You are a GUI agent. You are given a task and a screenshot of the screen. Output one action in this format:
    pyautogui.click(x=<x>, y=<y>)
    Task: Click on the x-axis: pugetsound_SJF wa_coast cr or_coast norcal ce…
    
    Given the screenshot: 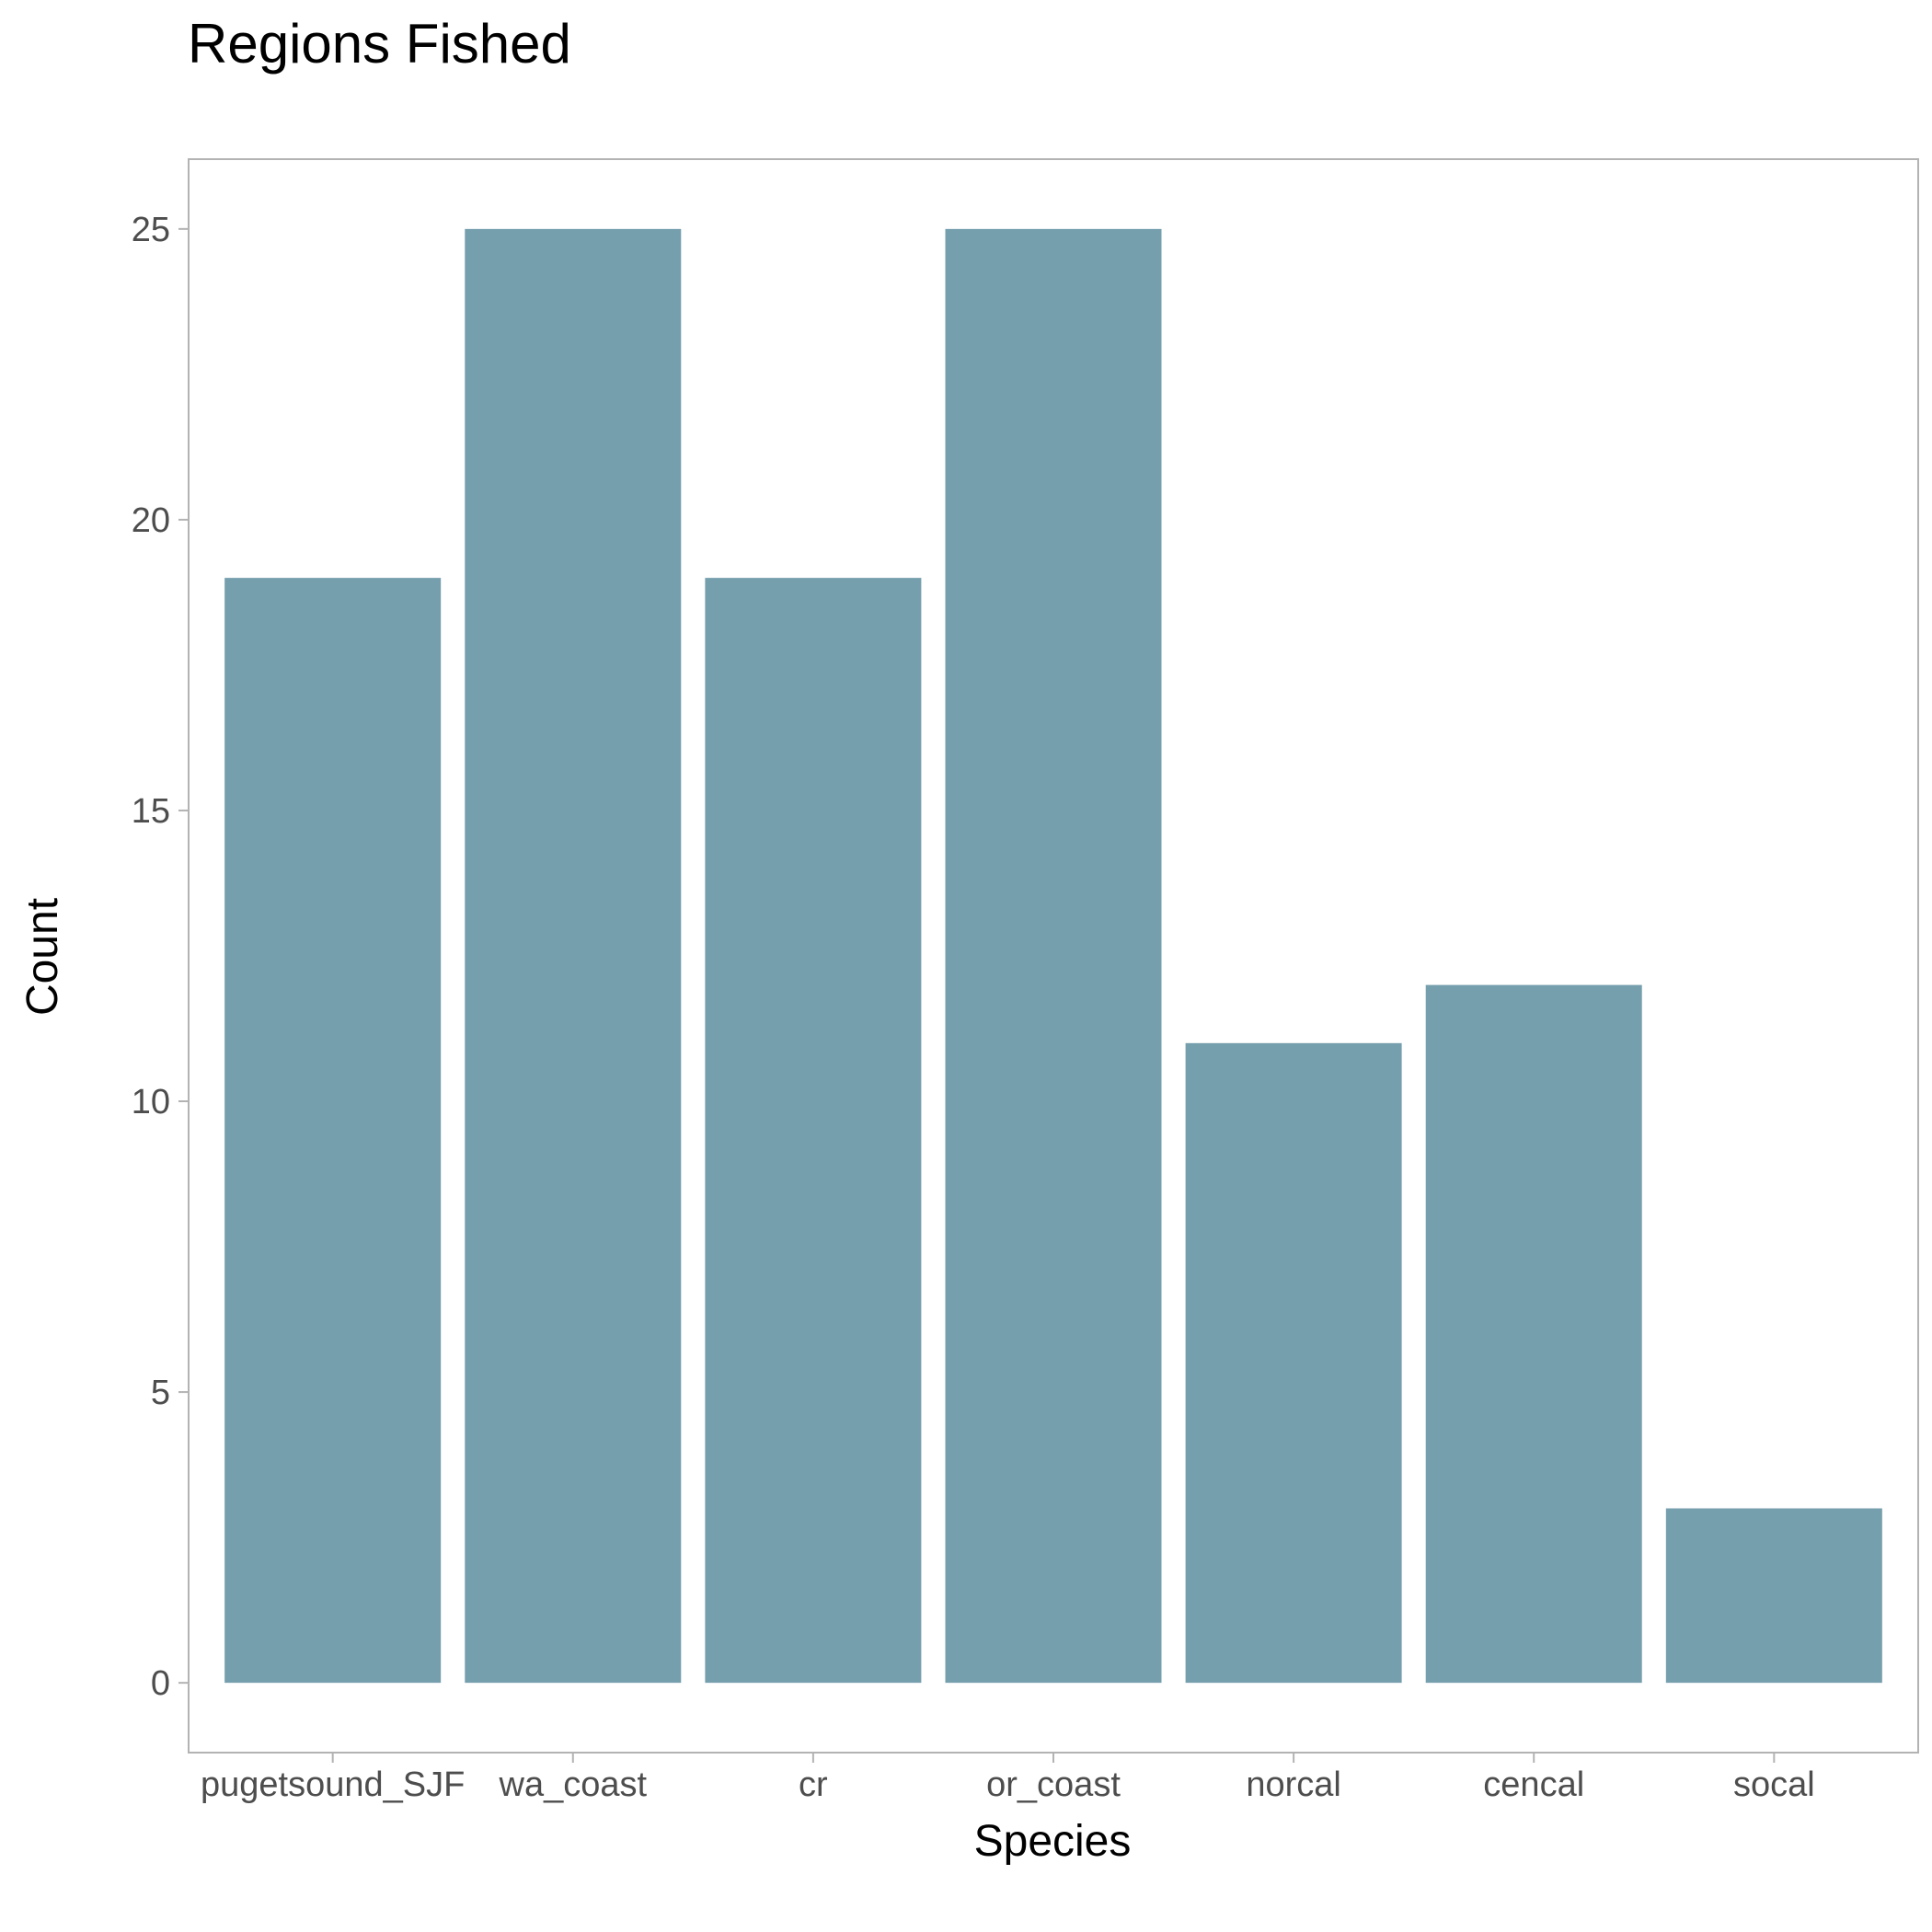 What is the action you would take?
    pyautogui.click(x=1008, y=1778)
    